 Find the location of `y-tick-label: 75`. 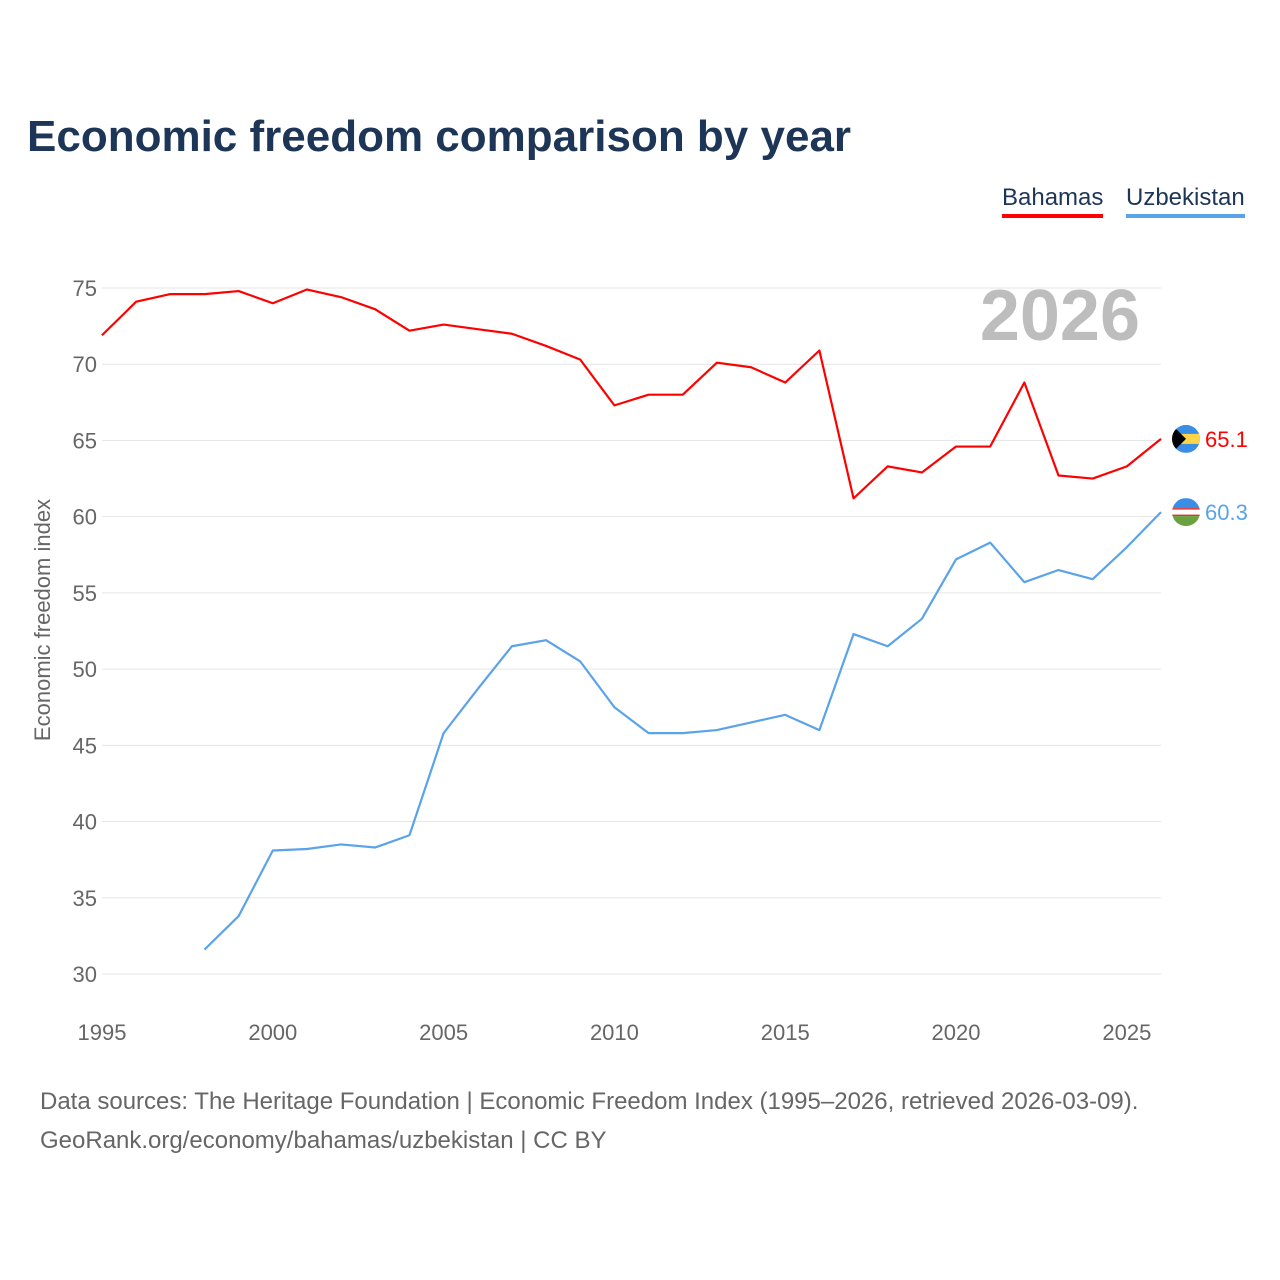

y-tick-label: 75 is located at coordinates (85, 288).